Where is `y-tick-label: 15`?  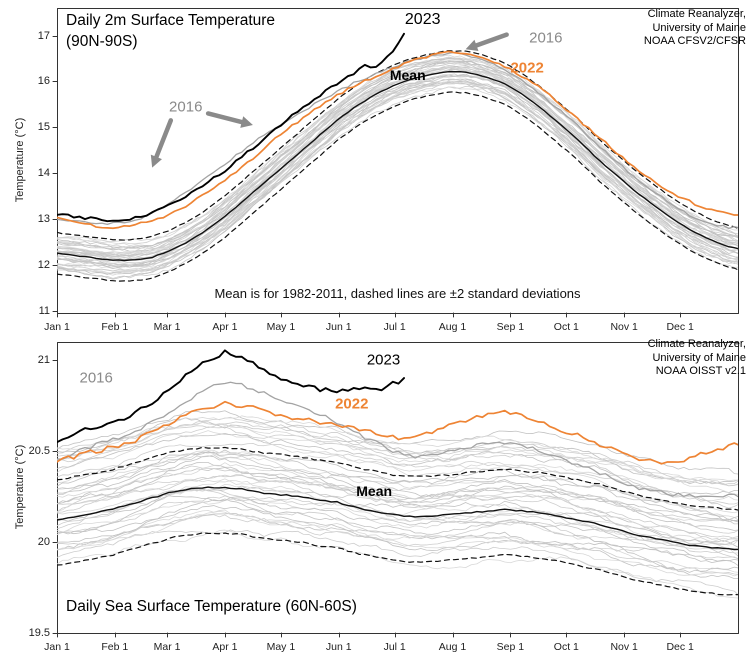 y-tick-label: 15 is located at coordinates (43, 127).